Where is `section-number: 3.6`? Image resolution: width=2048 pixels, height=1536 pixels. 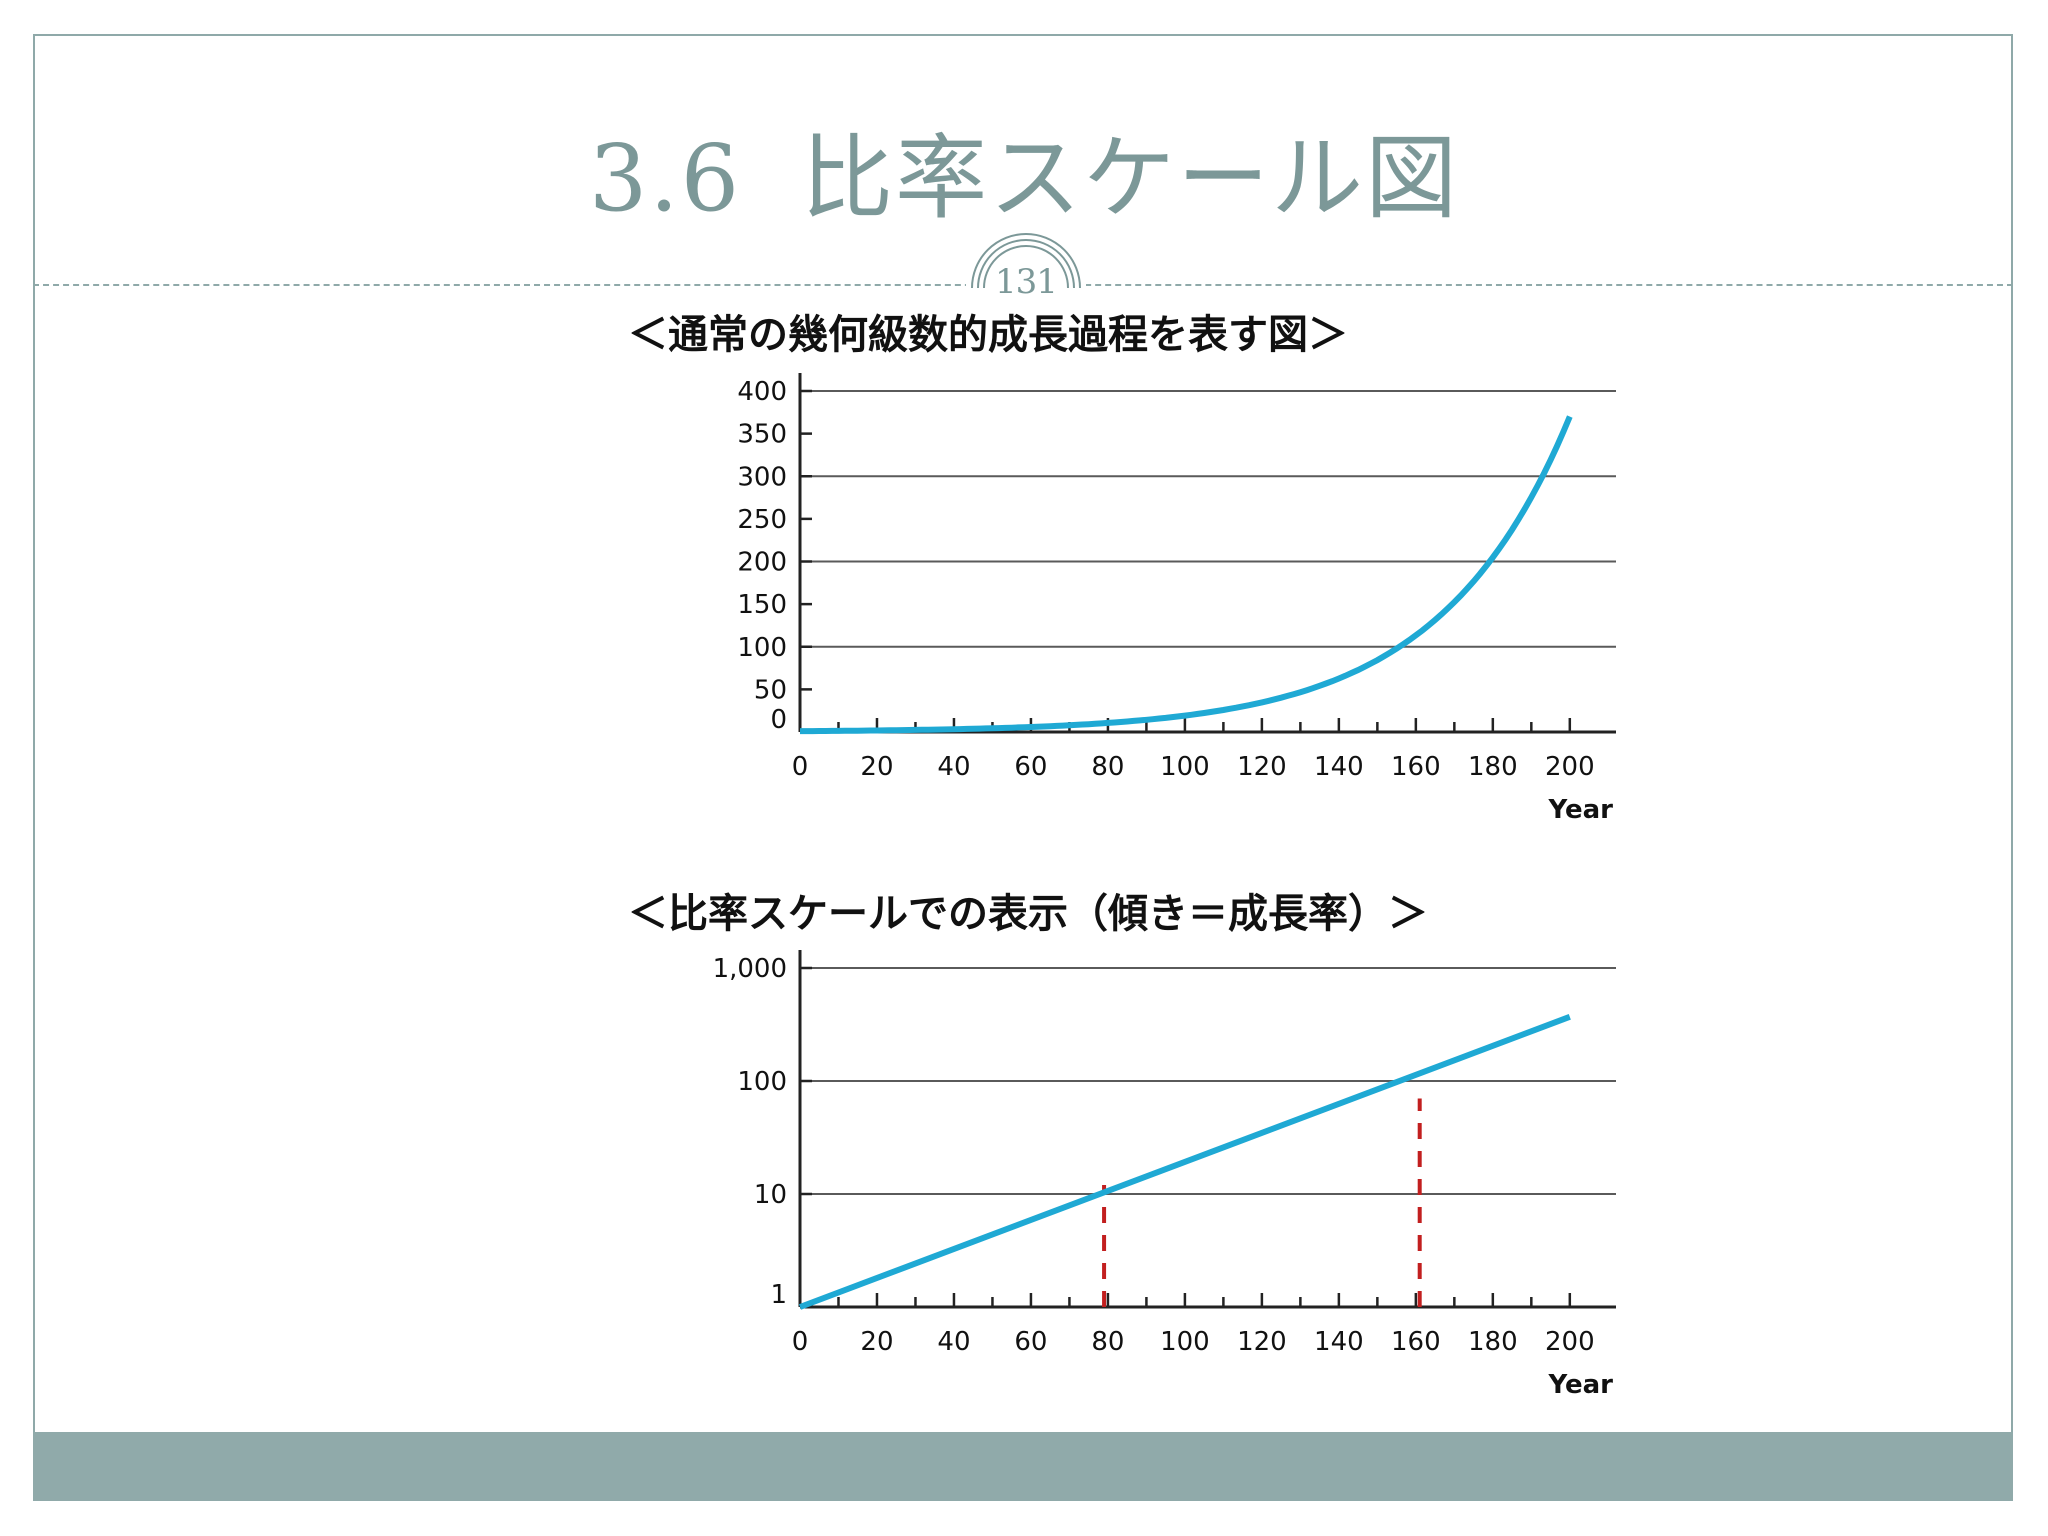
section-number: 3.6 is located at coordinates (665, 178).